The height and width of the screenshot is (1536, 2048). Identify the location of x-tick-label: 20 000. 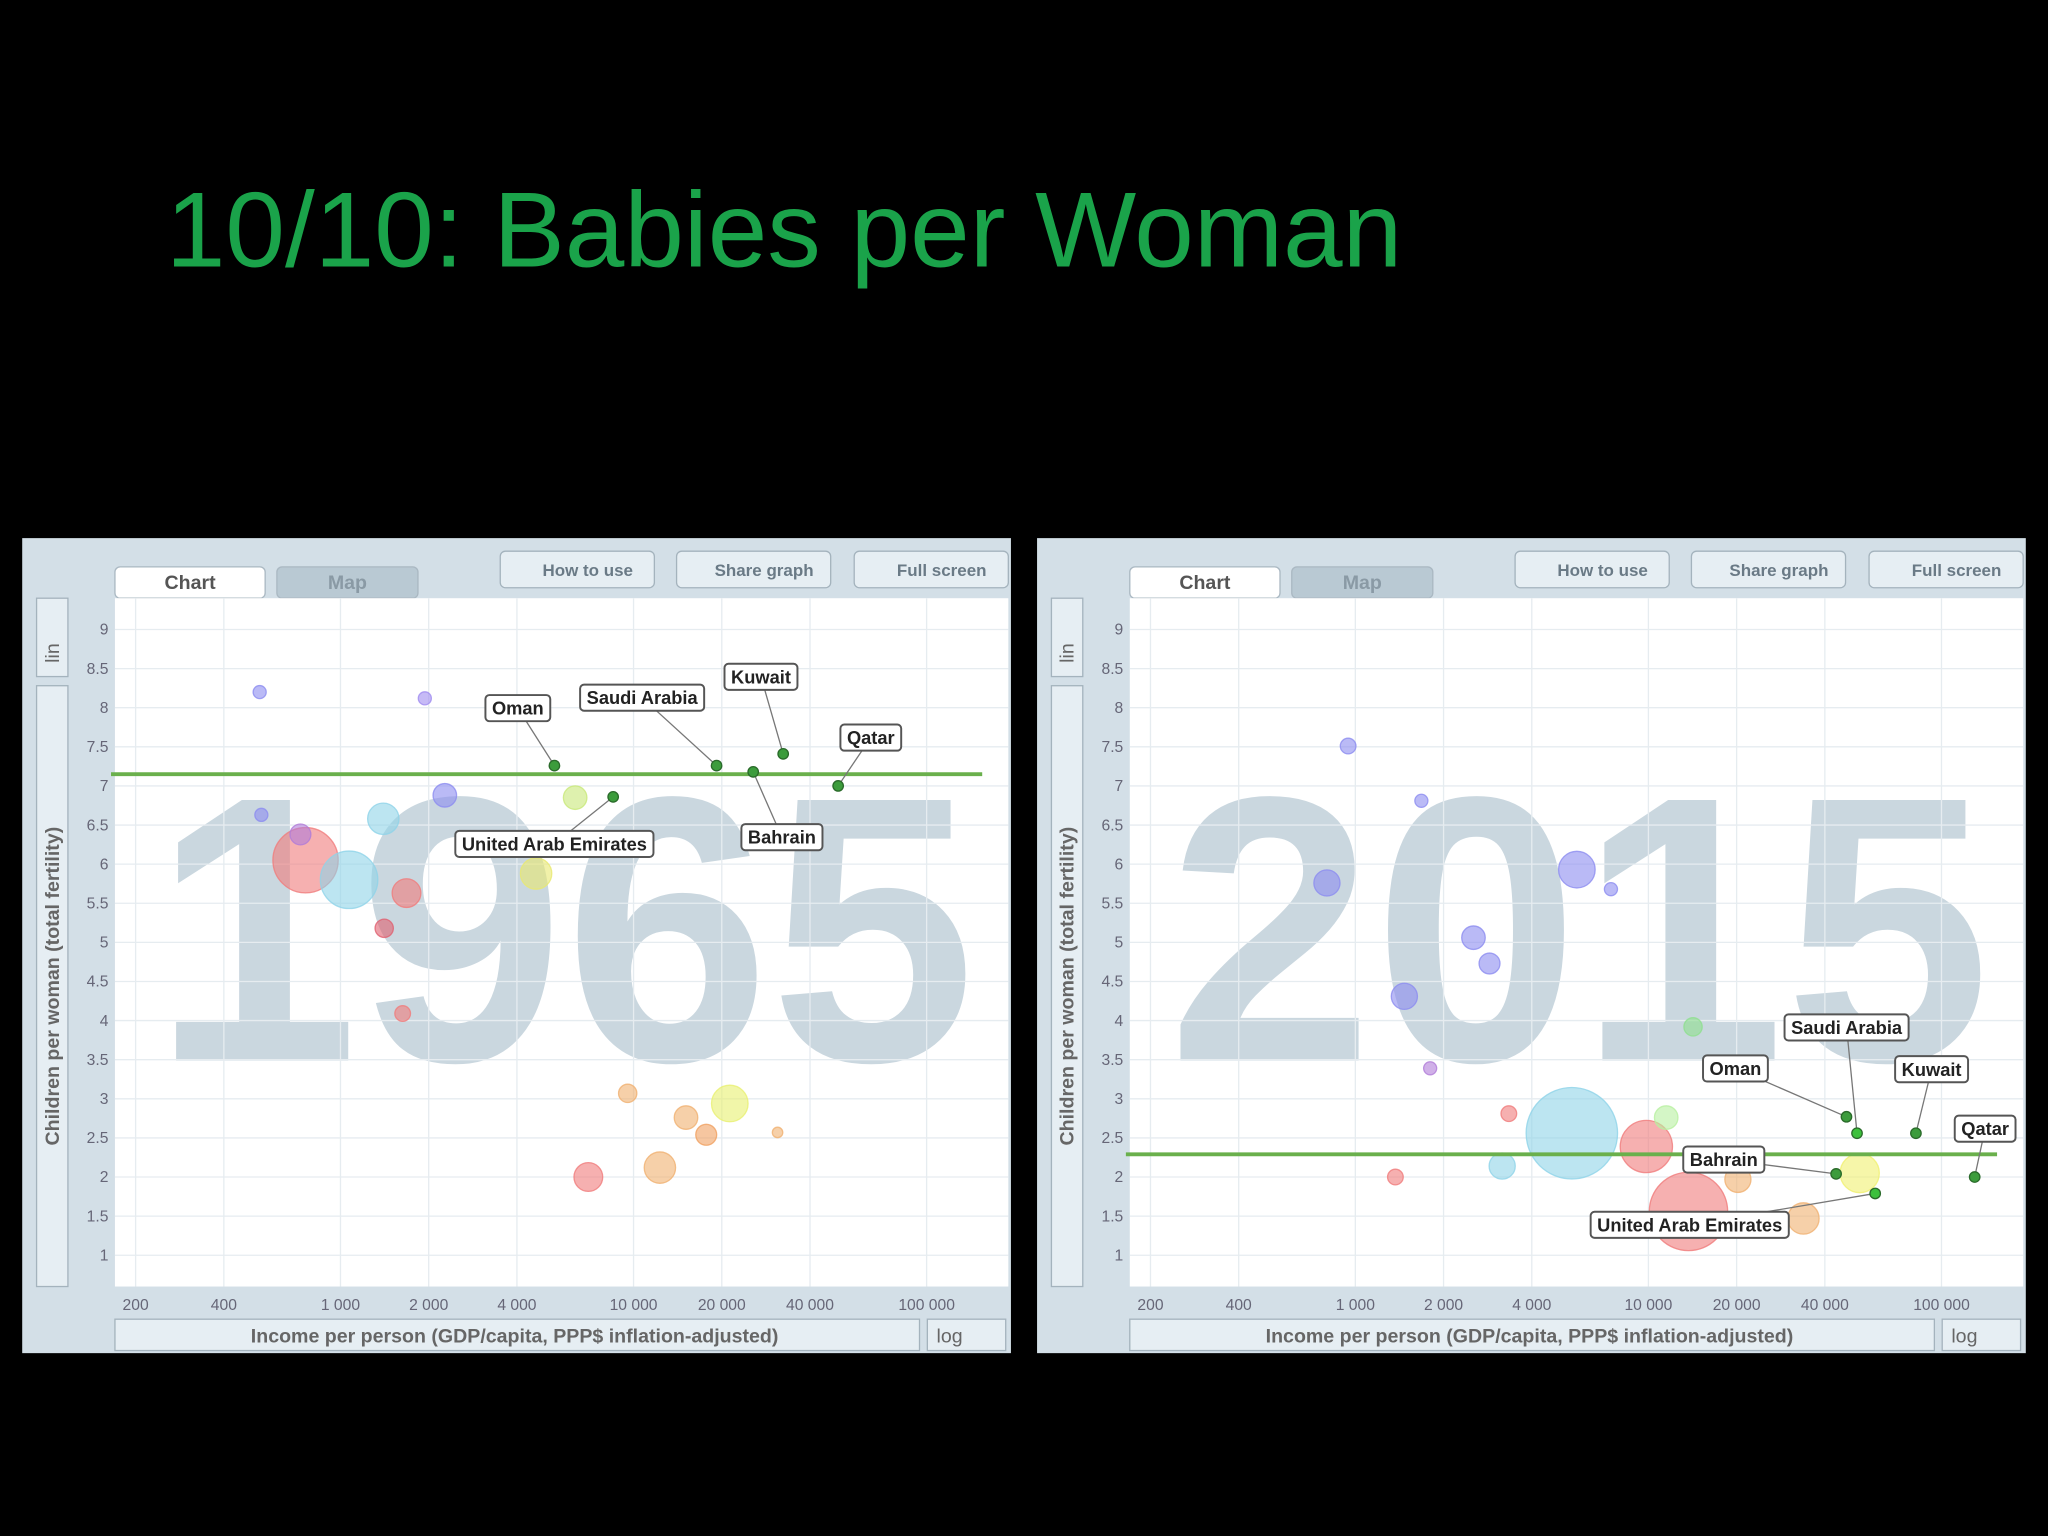
(1737, 1305).